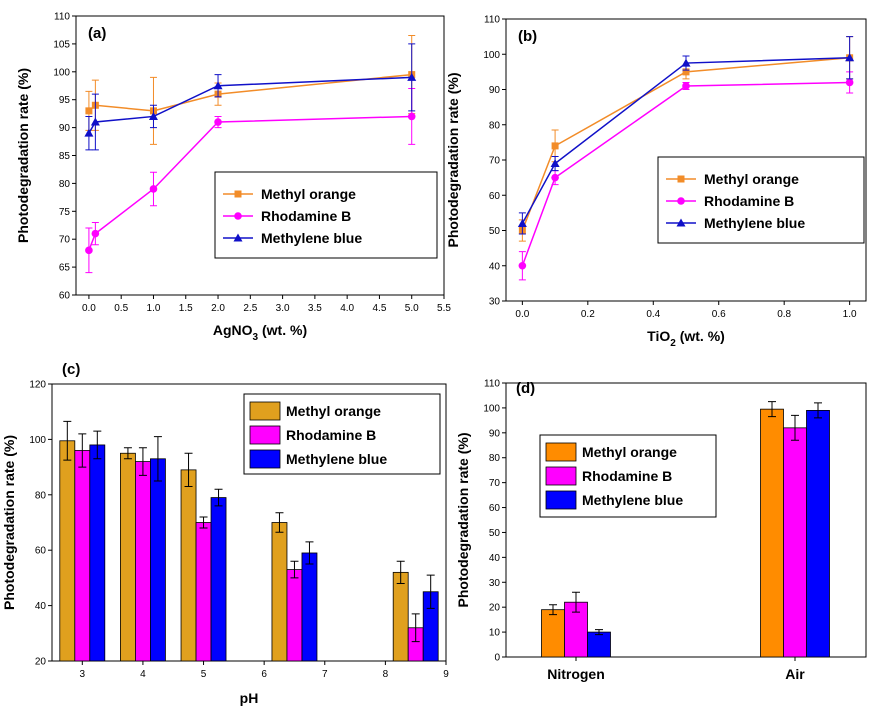 The width and height of the screenshot is (872, 711). Describe the element at coordinates (784, 314) in the screenshot. I see `panel-b-xtick-label: 0.8` at that location.